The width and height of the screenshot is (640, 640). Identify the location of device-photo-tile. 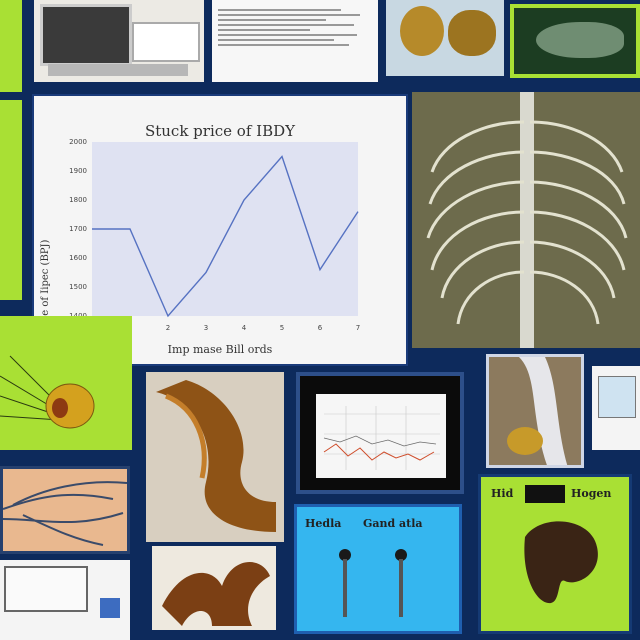
(119, 41).